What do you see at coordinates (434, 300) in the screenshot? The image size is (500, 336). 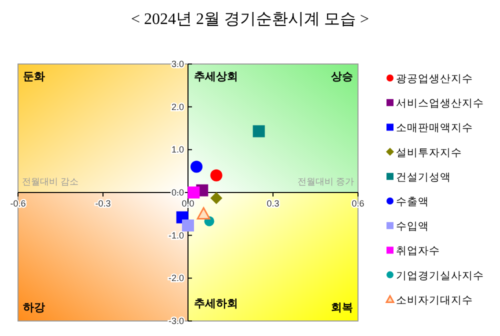 I see `legend-label: 소비자기대지수` at bounding box center [434, 300].